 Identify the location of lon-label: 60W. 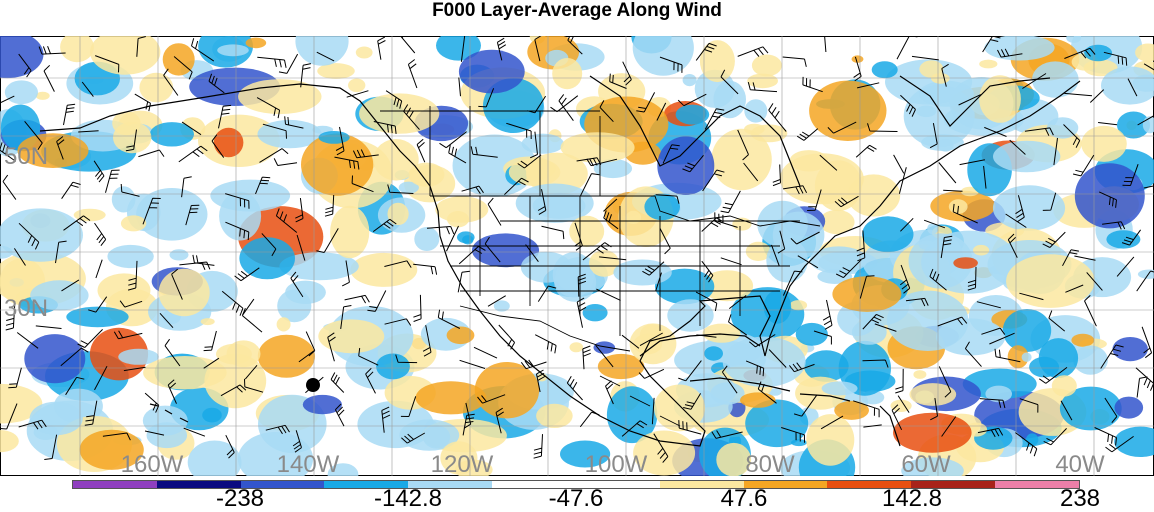
(926, 463).